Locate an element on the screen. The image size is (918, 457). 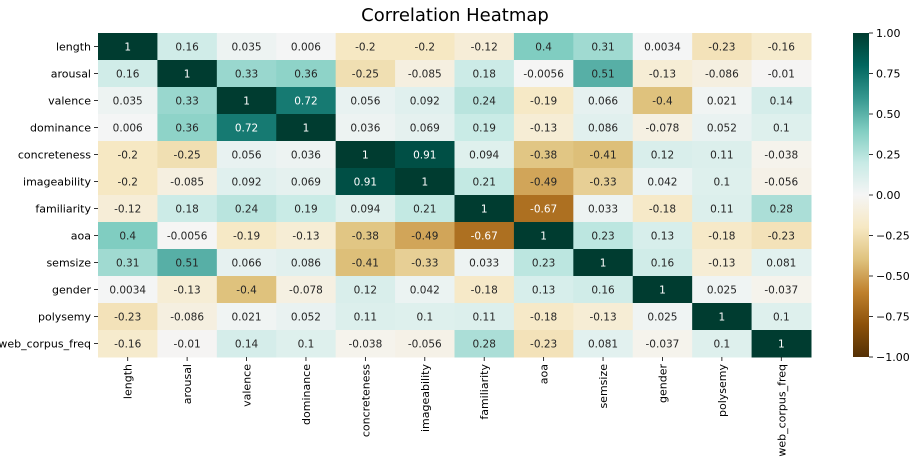
cell-value-label: 0.24 is located at coordinates (247, 210).